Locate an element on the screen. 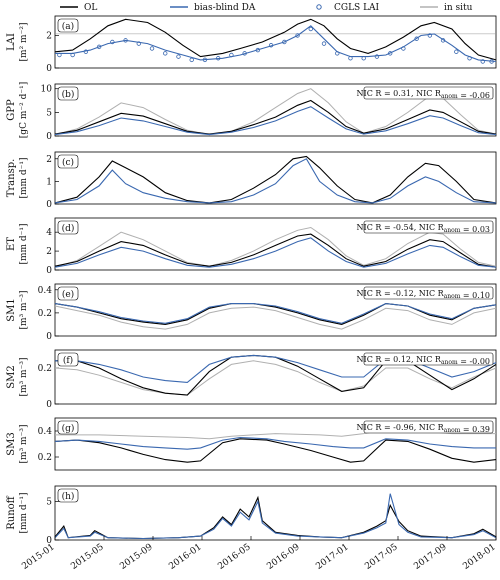 The image size is (500, 580). panel-label: (g) is located at coordinates (68, 427).